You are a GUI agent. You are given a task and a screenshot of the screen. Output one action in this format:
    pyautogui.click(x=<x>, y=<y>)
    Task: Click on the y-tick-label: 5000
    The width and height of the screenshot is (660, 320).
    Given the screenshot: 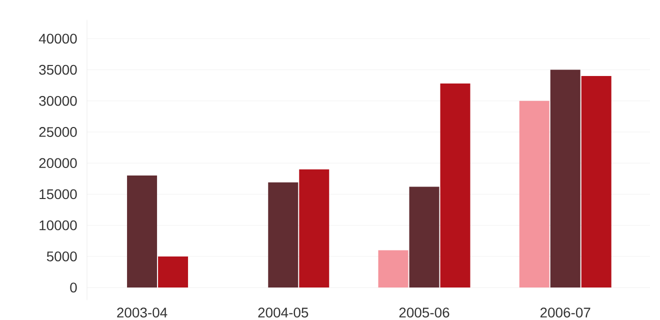 What is the action you would take?
    pyautogui.click(x=61, y=256)
    